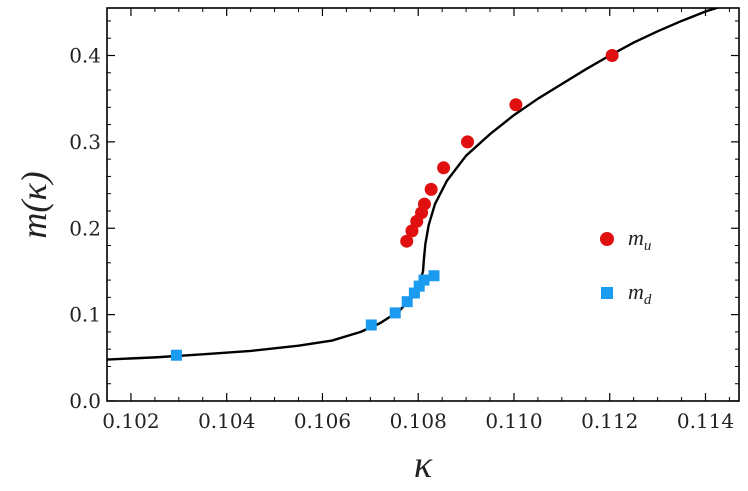 Image resolution: width=748 pixels, height=491 pixels. What do you see at coordinates (639, 239) in the screenshot?
I see `legend-label-u: mu` at bounding box center [639, 239].